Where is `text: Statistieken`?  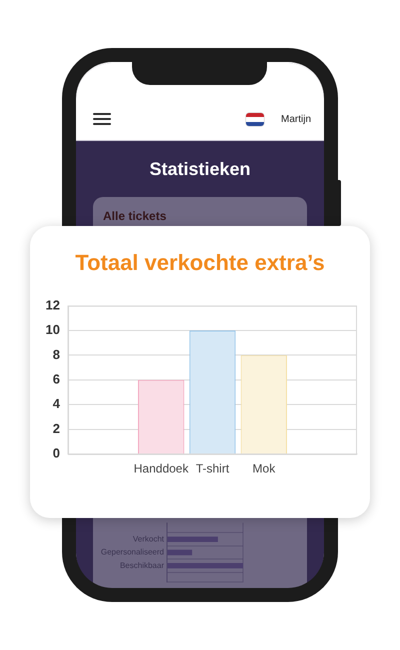 text: Statistieken is located at coordinates (200, 169).